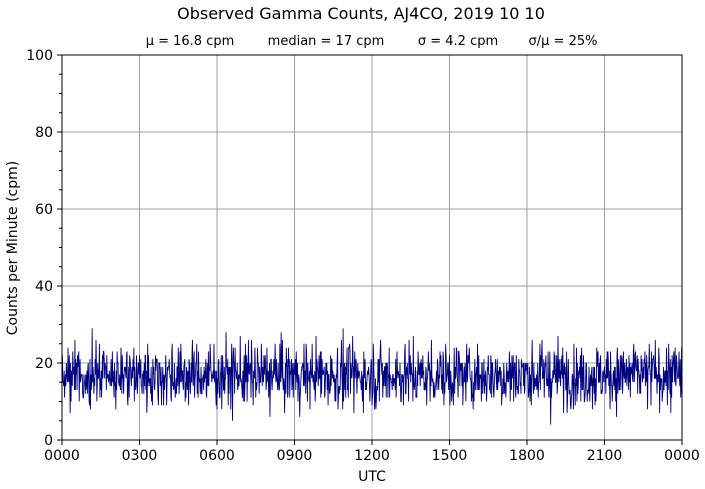  What do you see at coordinates (217, 456) in the screenshot?
I see `x-tick-label: 0600` at bounding box center [217, 456].